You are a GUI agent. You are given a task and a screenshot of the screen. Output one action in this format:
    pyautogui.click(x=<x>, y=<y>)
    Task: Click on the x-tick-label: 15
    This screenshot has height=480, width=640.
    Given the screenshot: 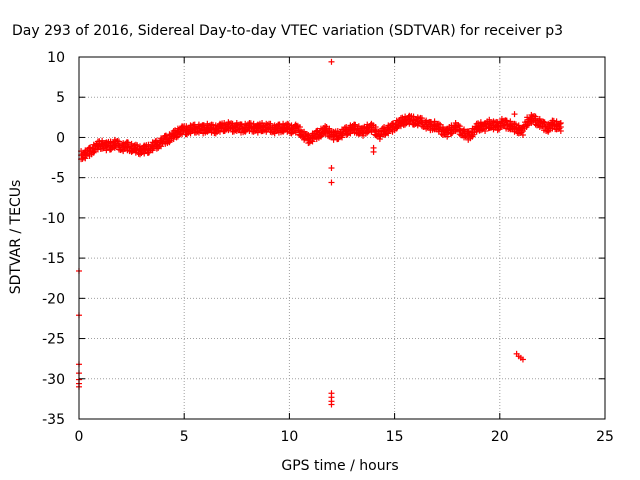 What is the action you would take?
    pyautogui.click(x=395, y=437)
    